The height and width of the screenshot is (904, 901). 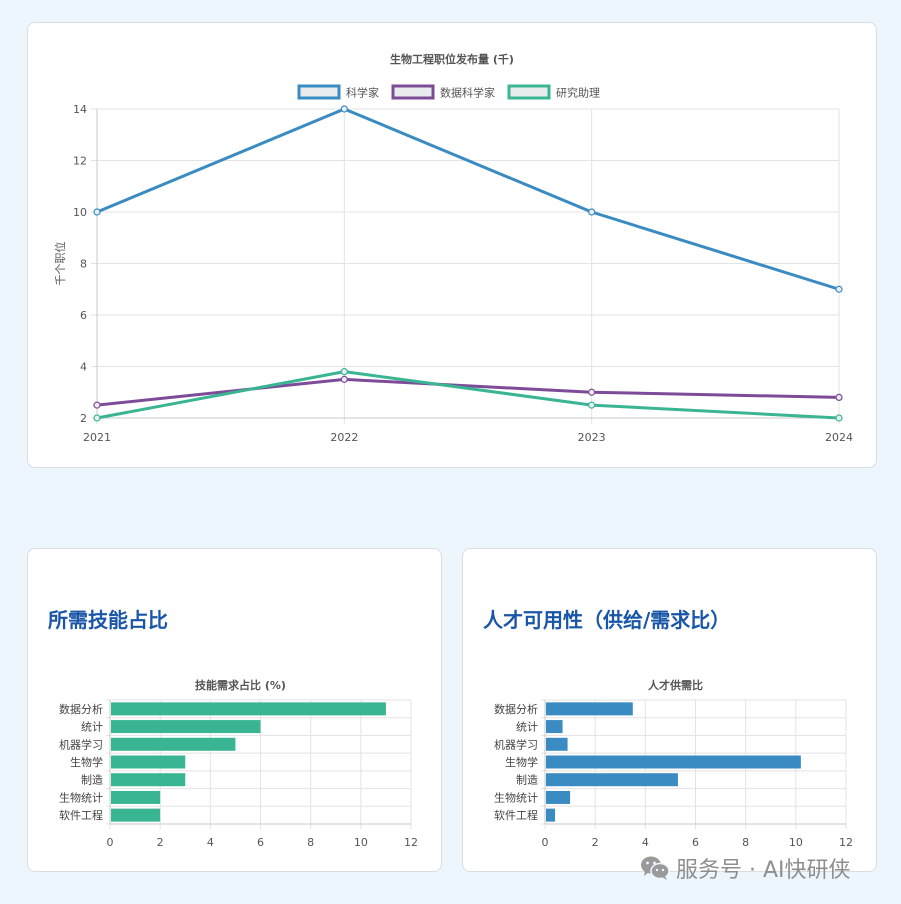 I want to click on x-tick-label: 2023, so click(x=592, y=437).